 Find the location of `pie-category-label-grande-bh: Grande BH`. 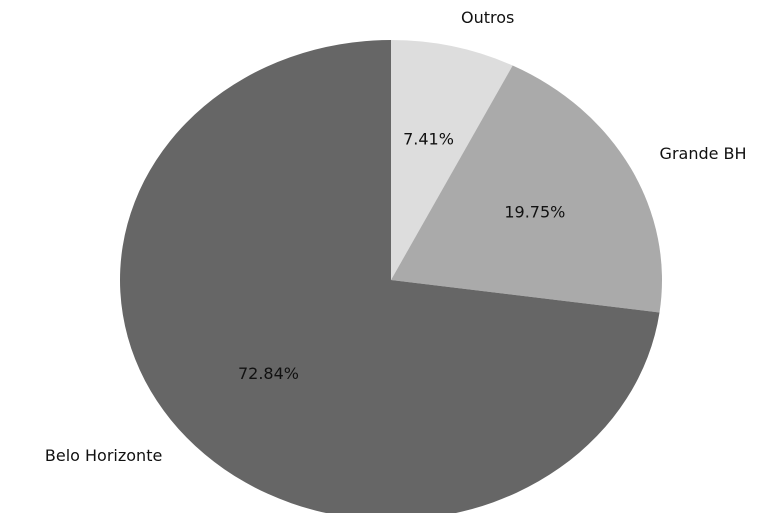

pie-category-label-grande-bh: Grande BH is located at coordinates (703, 153).